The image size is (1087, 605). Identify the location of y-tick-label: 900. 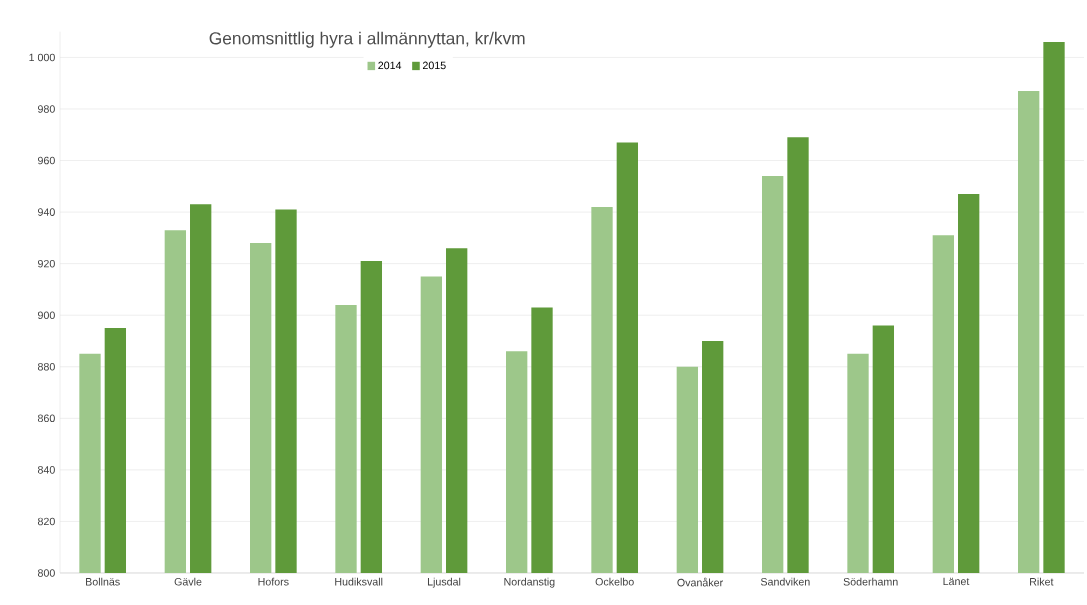
(46, 315).